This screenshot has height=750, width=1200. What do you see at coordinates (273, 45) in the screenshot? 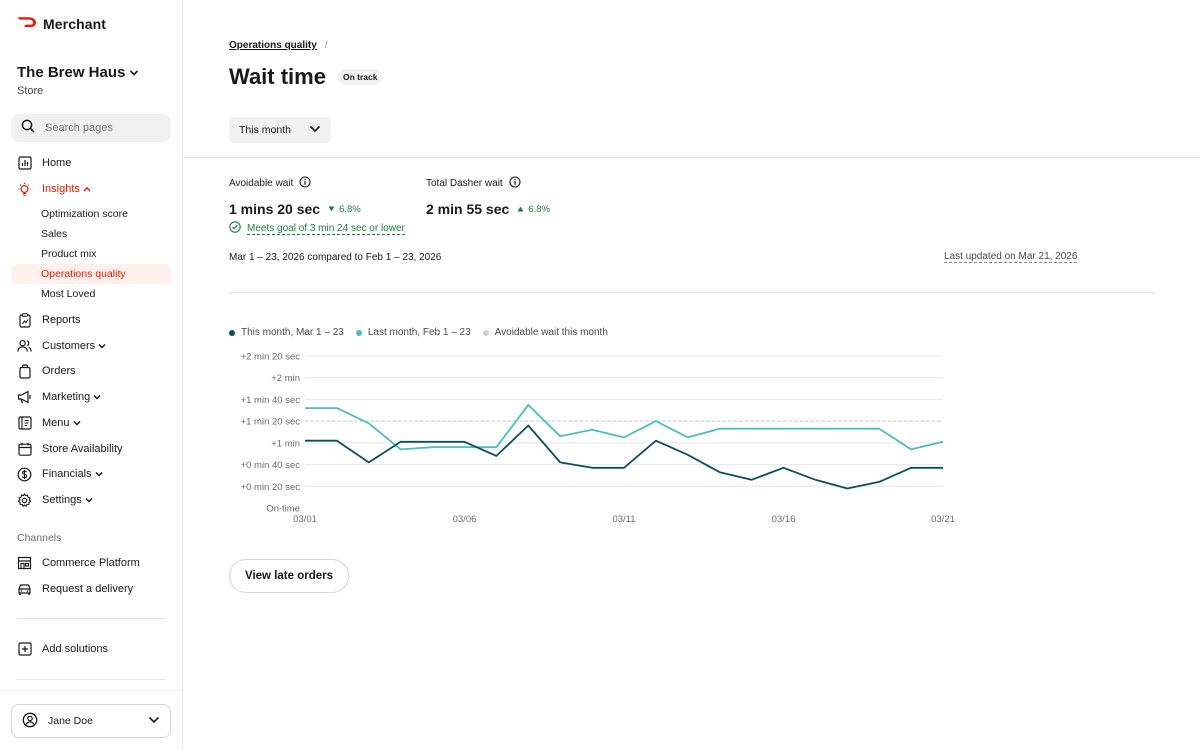
I see `breadcrumb-operations-quality: Operations quality` at bounding box center [273, 45].